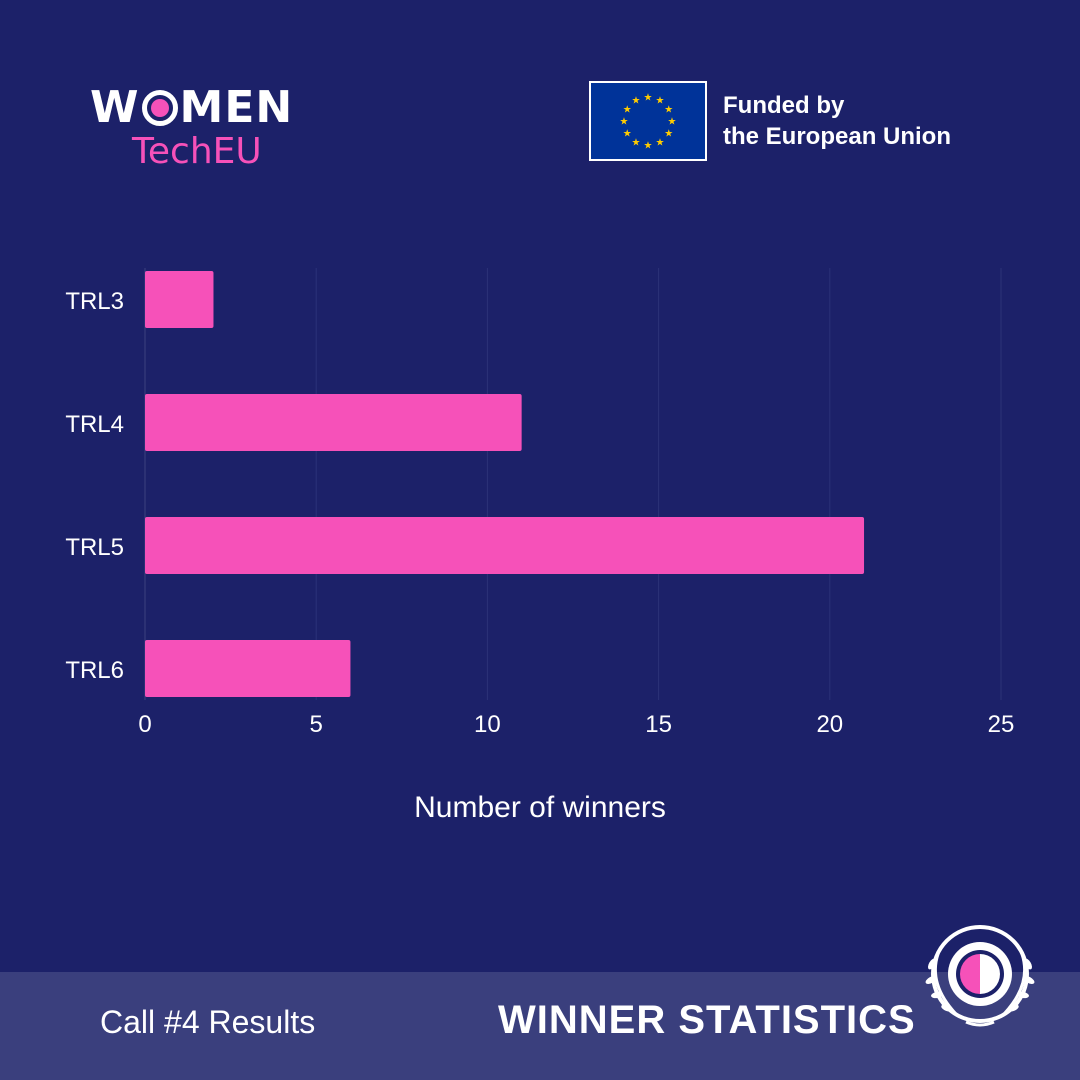  What do you see at coordinates (197, 151) in the screenshot?
I see `logo-techeu-text: TechEU` at bounding box center [197, 151].